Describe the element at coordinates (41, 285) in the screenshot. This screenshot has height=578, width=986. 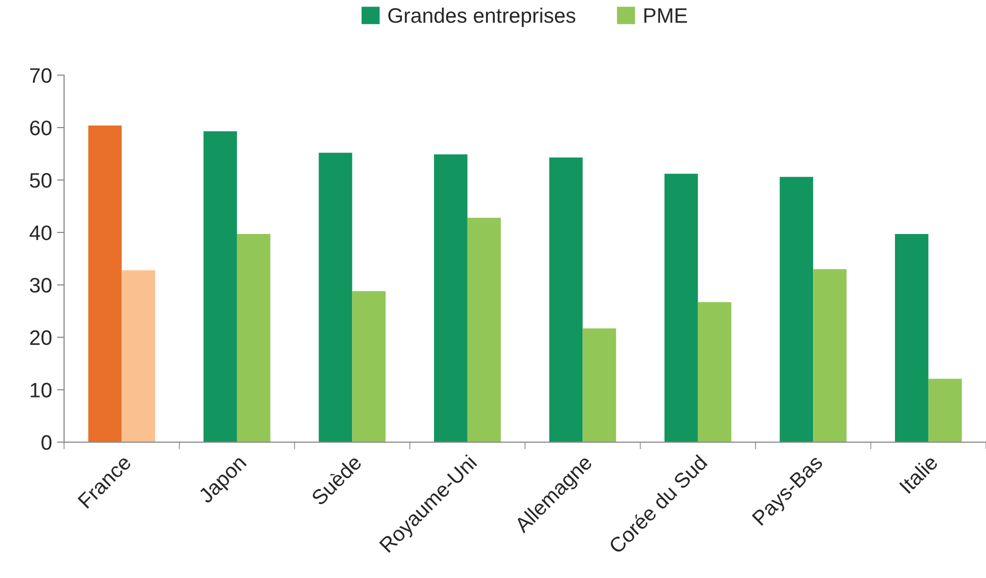
I see `y-tick-label: 30` at that location.